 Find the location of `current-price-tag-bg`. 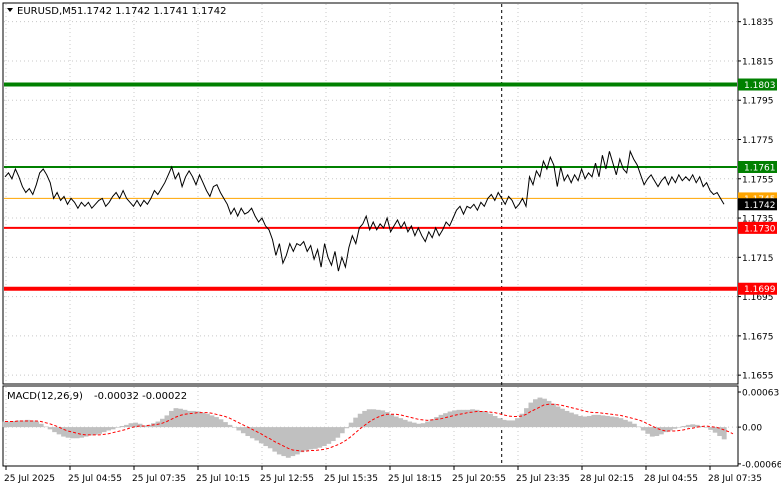

current-price-tag-bg is located at coordinates (757, 204).